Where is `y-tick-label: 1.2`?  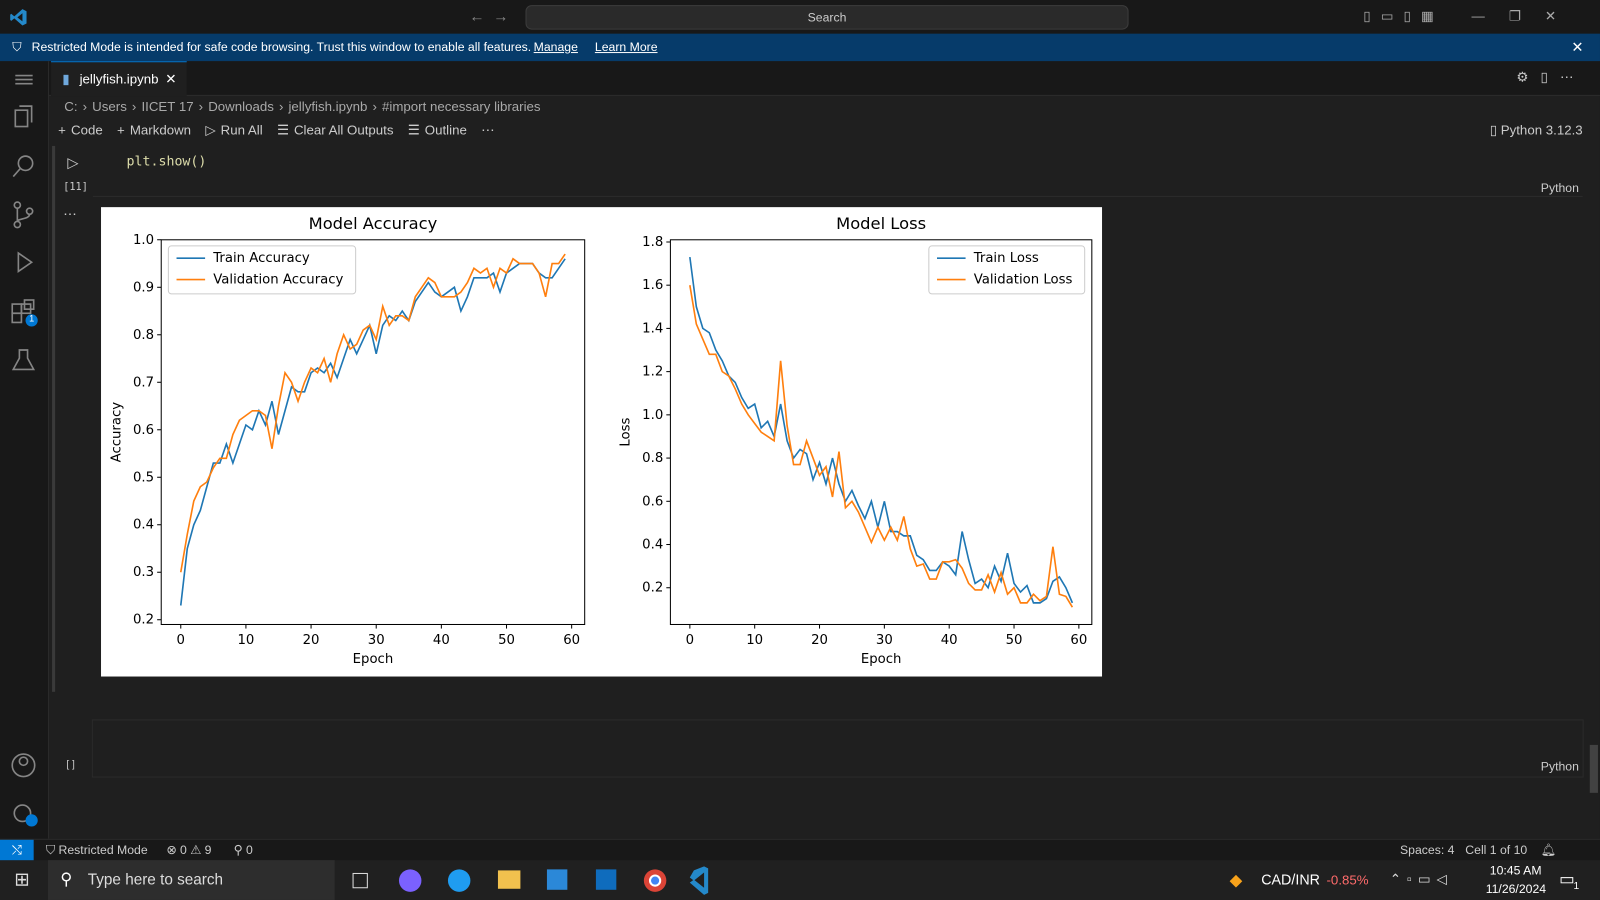 y-tick-label: 1.2 is located at coordinates (652, 372).